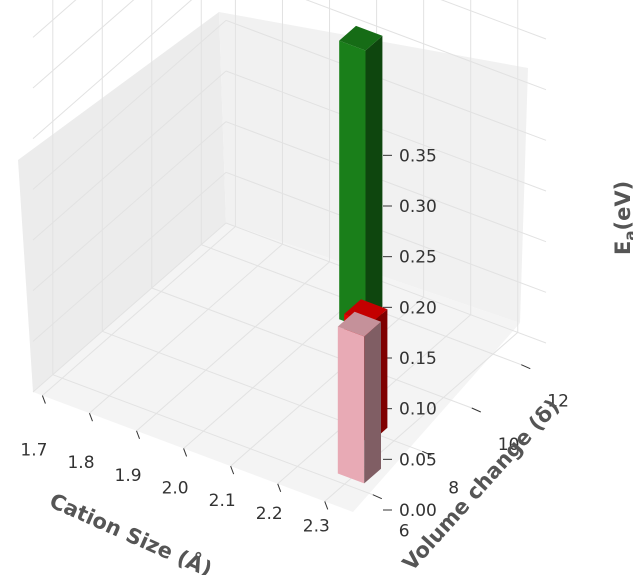 The image size is (633, 575). I want to click on z-tick-label: 0.10, so click(418, 410).